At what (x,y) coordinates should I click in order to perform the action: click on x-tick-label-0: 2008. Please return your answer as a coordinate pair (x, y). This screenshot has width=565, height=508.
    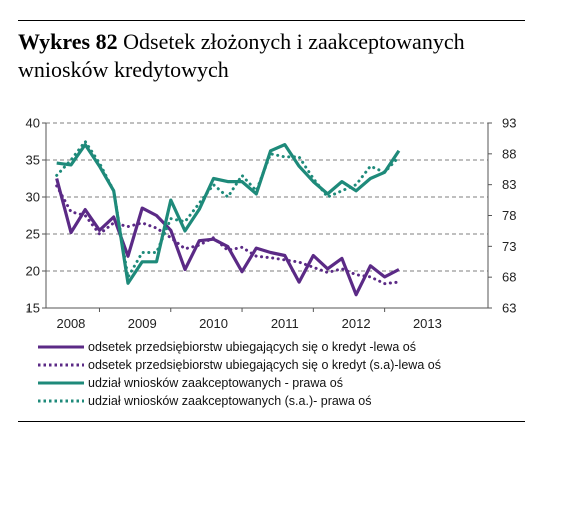
    Looking at the image, I should click on (70, 323).